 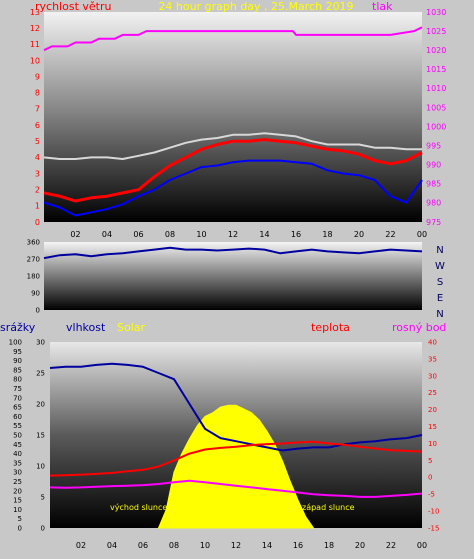 What do you see at coordinates (433, 184) in the screenshot?
I see `pressure-tick-label: 985` at bounding box center [433, 184].